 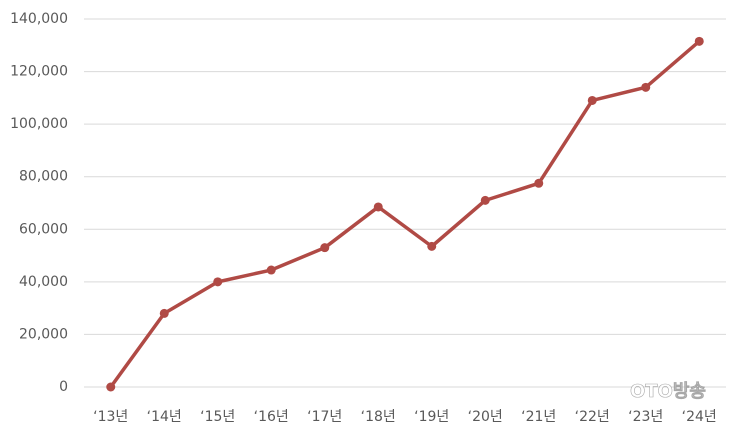 I want to click on y-tick-label: 40,000, so click(x=43, y=282).